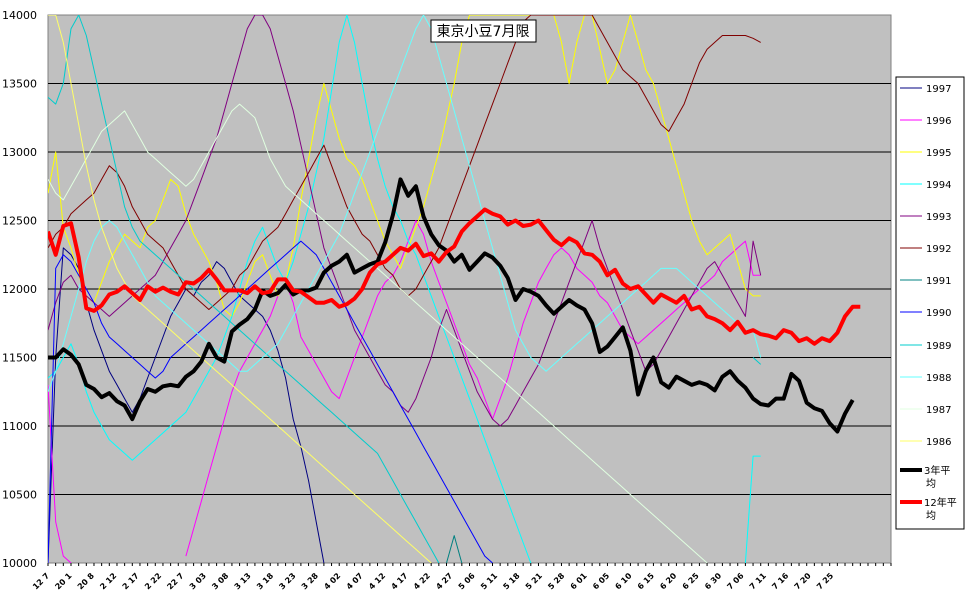  I want to click on x-tick-label: 5 18, so click(511, 581).